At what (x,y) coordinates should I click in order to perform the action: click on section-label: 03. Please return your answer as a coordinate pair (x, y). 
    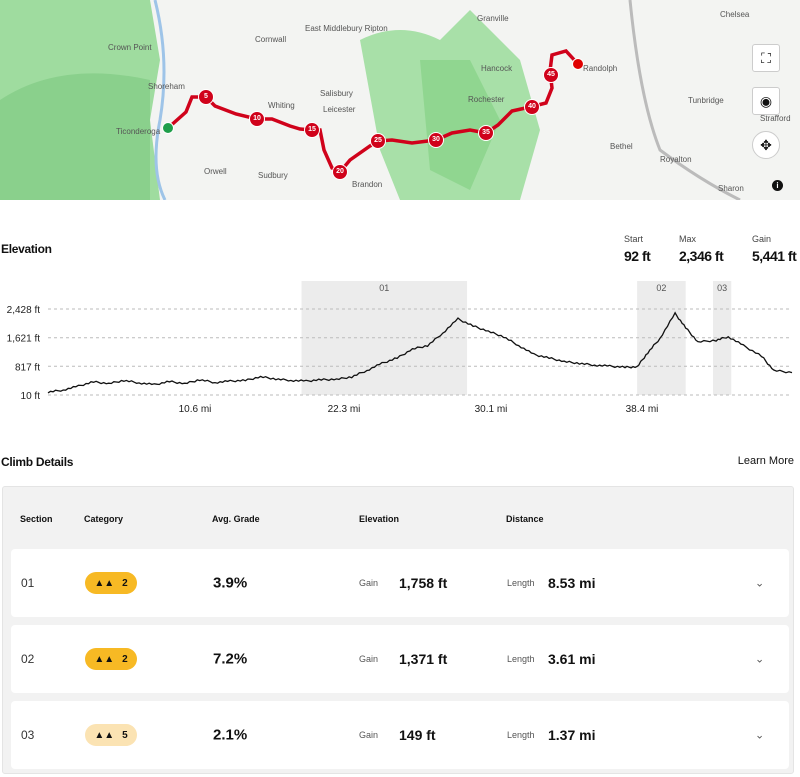
    Looking at the image, I should click on (722, 288).